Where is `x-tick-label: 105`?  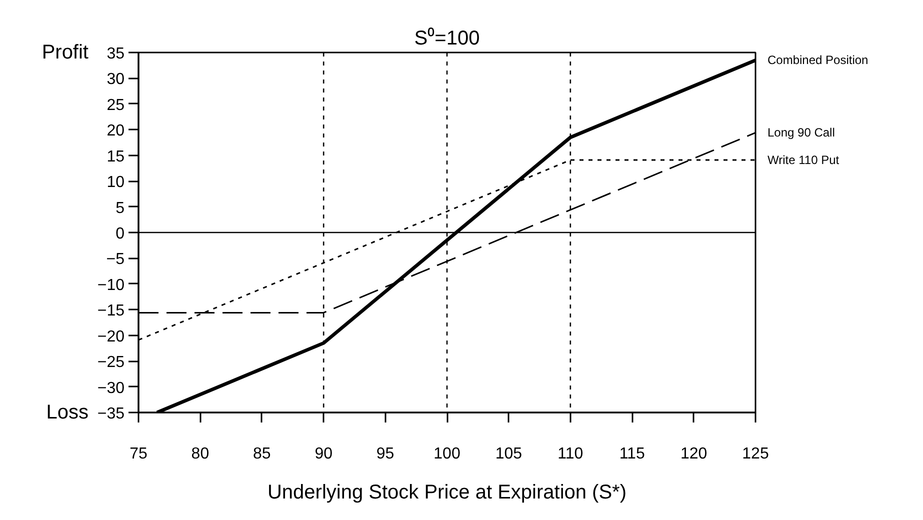 x-tick-label: 105 is located at coordinates (508, 454).